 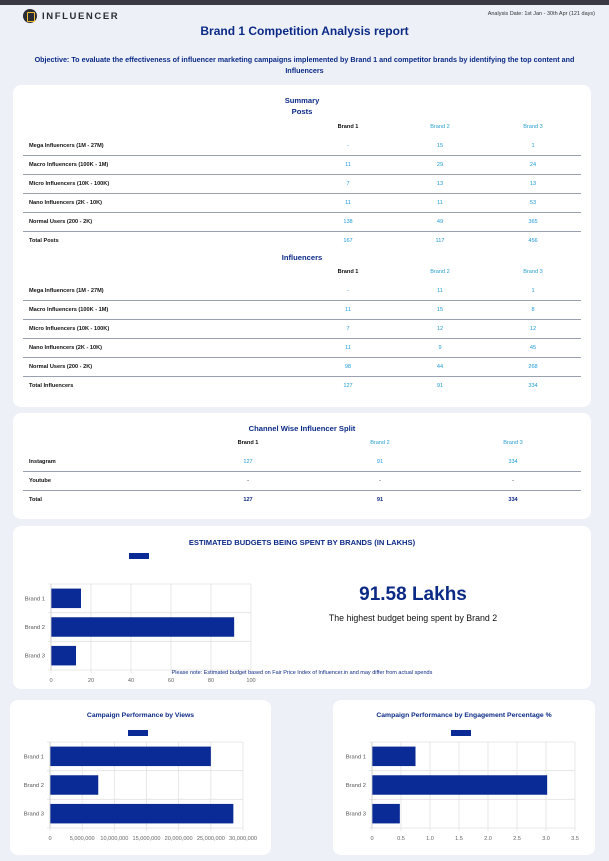 I want to click on row-label: Instagram, so click(x=42, y=462).